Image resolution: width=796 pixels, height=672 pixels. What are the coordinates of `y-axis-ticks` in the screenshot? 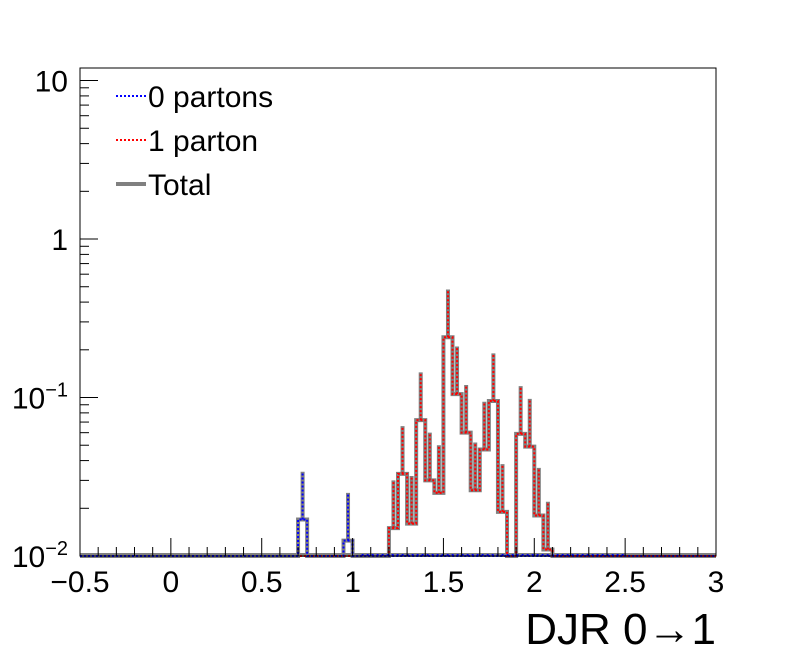 It's located at (89, 318).